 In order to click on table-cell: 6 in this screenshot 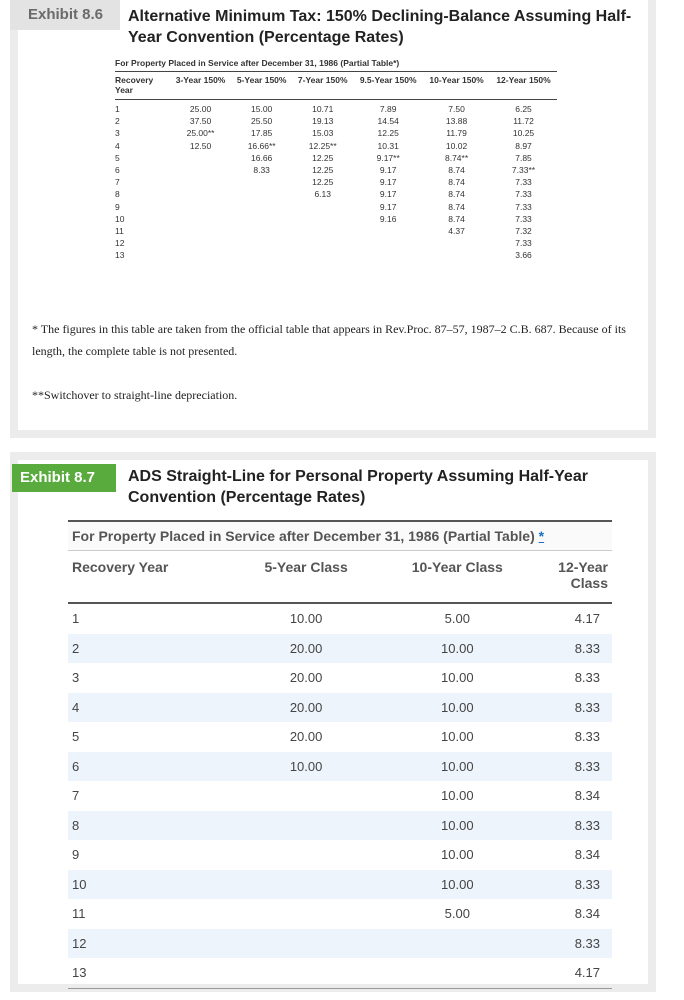, I will do `click(117, 170)`.